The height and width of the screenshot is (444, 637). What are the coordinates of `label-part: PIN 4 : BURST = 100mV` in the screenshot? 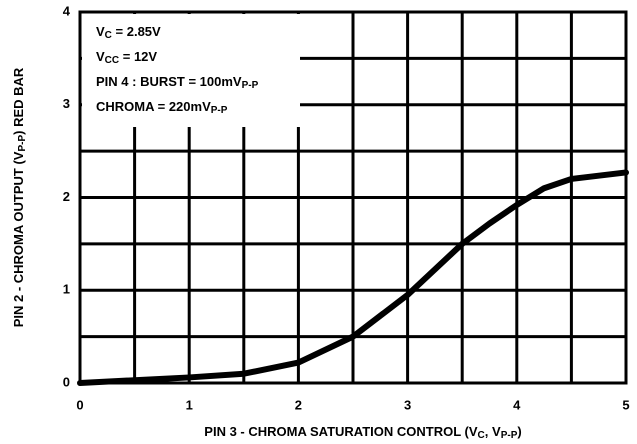 It's located at (169, 81).